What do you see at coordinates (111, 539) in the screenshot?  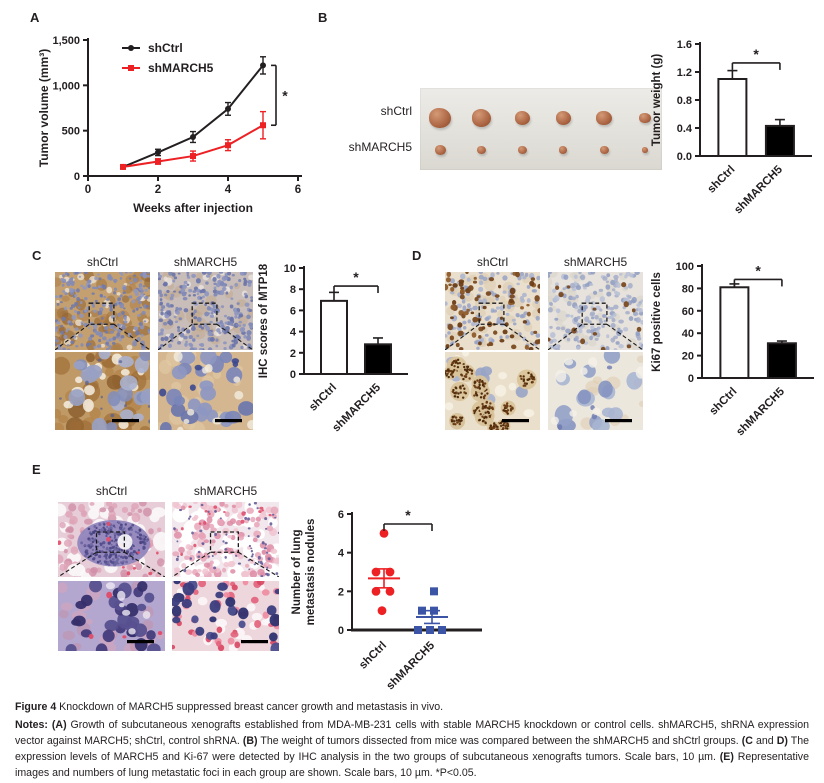 I see `panel-e-shctrl-low-mag-image` at bounding box center [111, 539].